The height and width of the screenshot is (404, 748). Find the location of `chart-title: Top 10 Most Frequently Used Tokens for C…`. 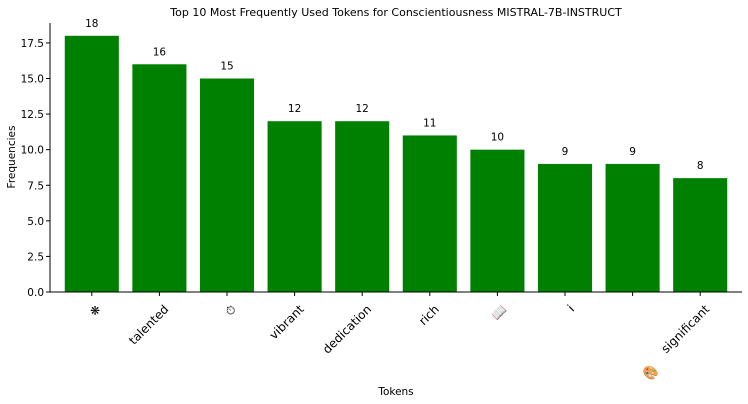

chart-title: Top 10 Most Frequently Used Tokens for C… is located at coordinates (395, 12).